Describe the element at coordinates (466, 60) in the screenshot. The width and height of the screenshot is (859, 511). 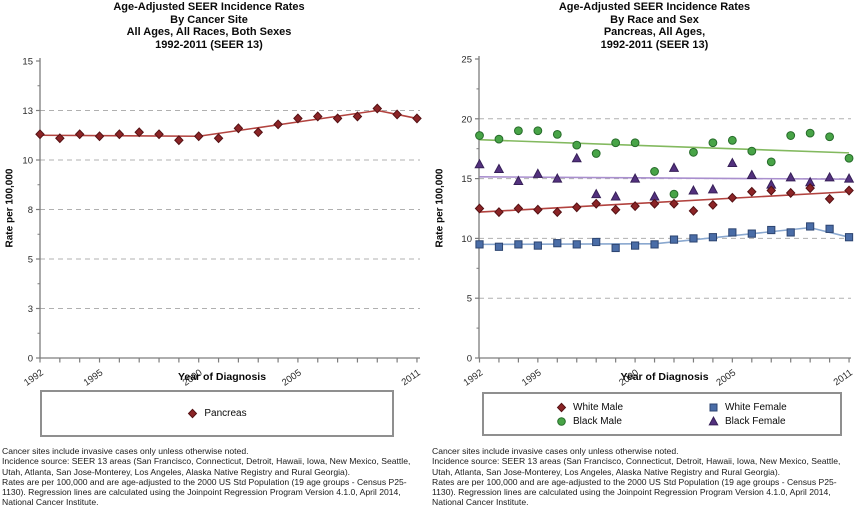
I see `y-tick-label: 25` at that location.